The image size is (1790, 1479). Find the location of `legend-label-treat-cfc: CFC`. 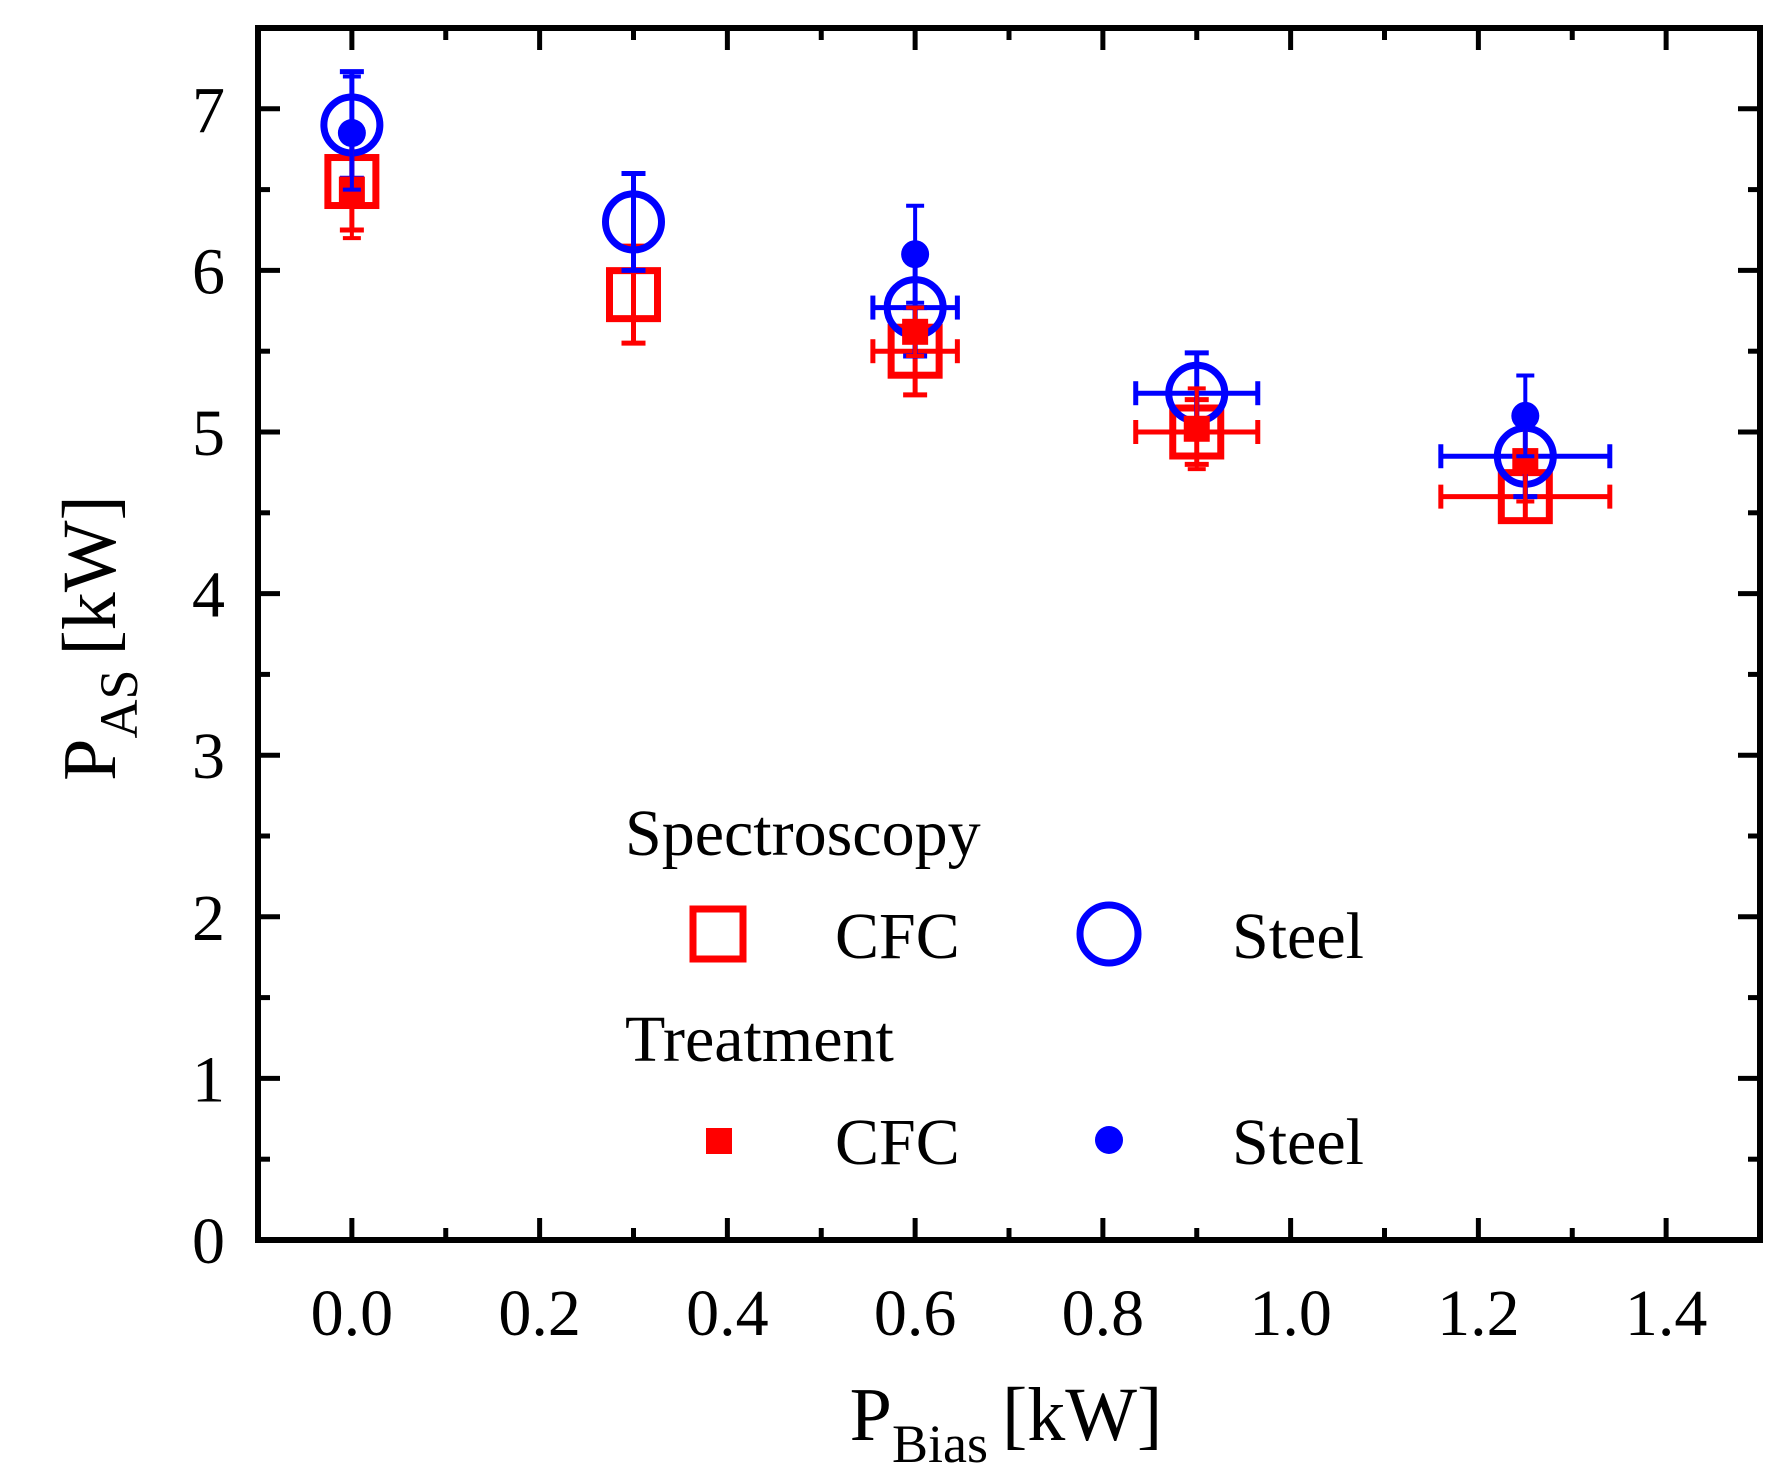

legend-label-treat-cfc: CFC is located at coordinates (897, 1142).